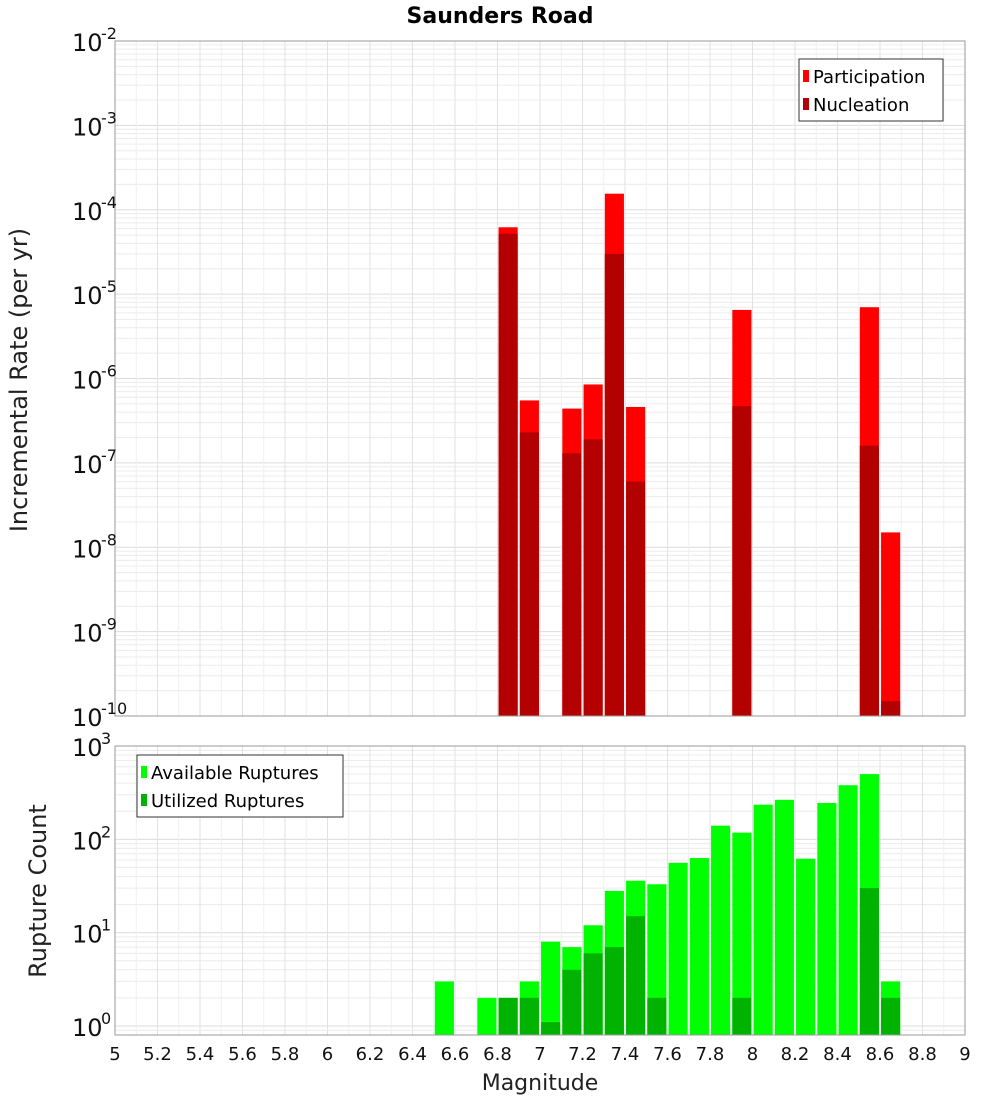 The image size is (1000, 1100). I want to click on x-tick-label: 8.4, so click(837, 1054).